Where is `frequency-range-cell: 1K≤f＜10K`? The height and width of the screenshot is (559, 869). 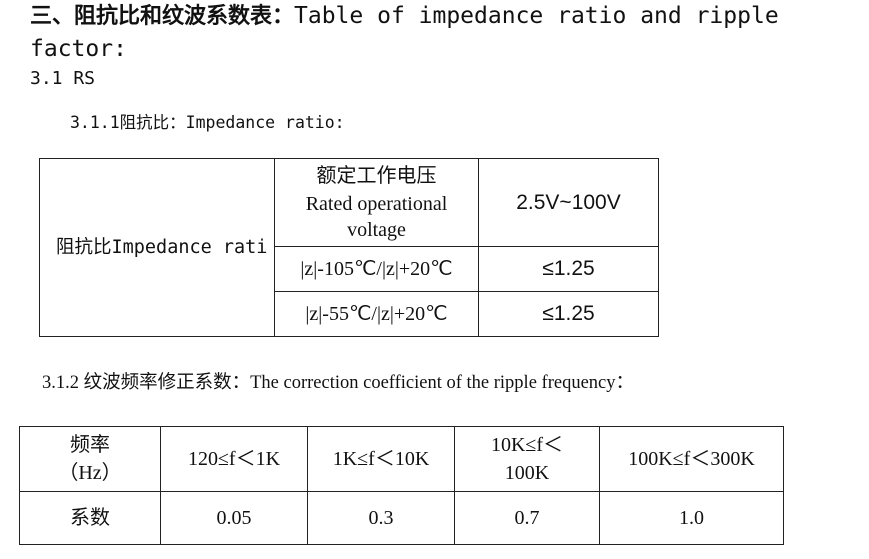 frequency-range-cell: 1K≤f＜10K is located at coordinates (381, 459).